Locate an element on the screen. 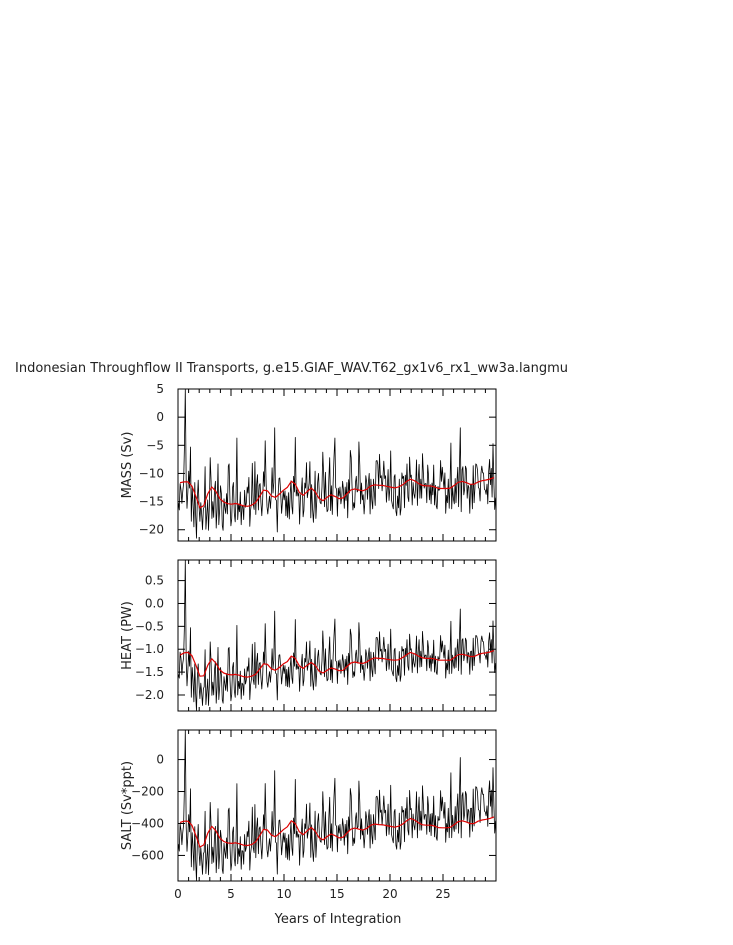 The width and height of the screenshot is (733, 945). x-tick-label: 0 is located at coordinates (178, 894).